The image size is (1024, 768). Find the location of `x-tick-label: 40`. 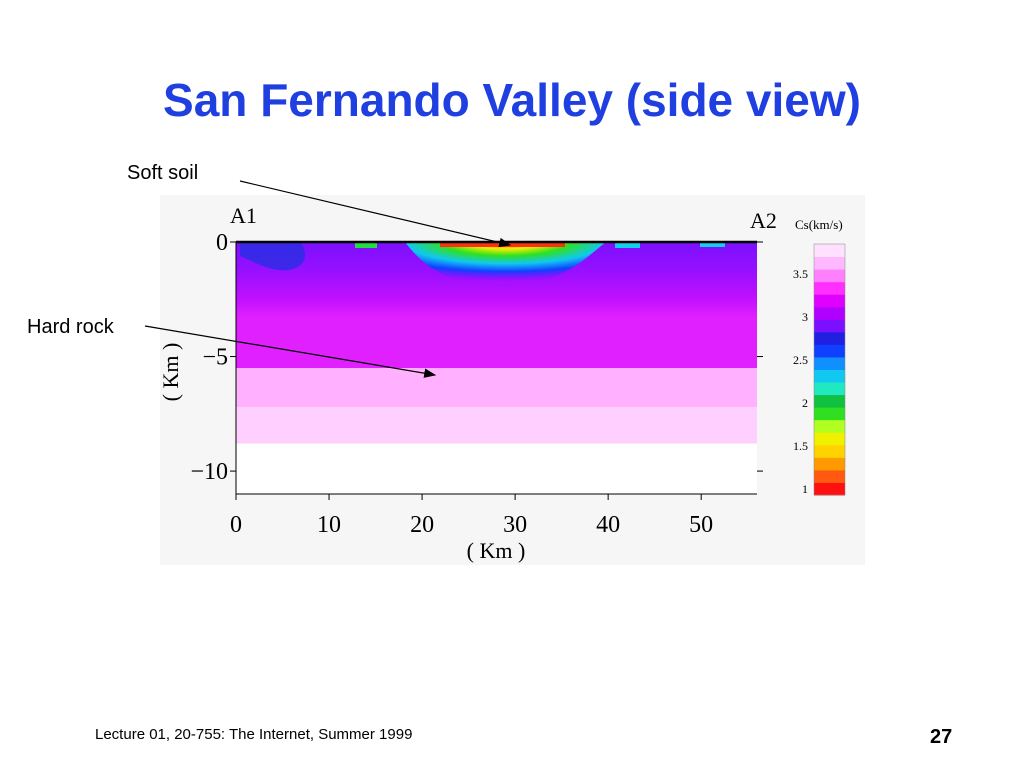

x-tick-label: 40 is located at coordinates (608, 525).